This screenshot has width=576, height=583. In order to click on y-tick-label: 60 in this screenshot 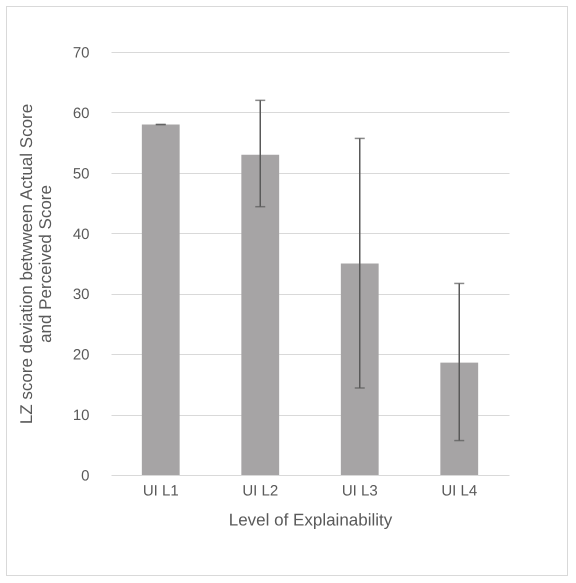, I will do `click(81, 113)`.